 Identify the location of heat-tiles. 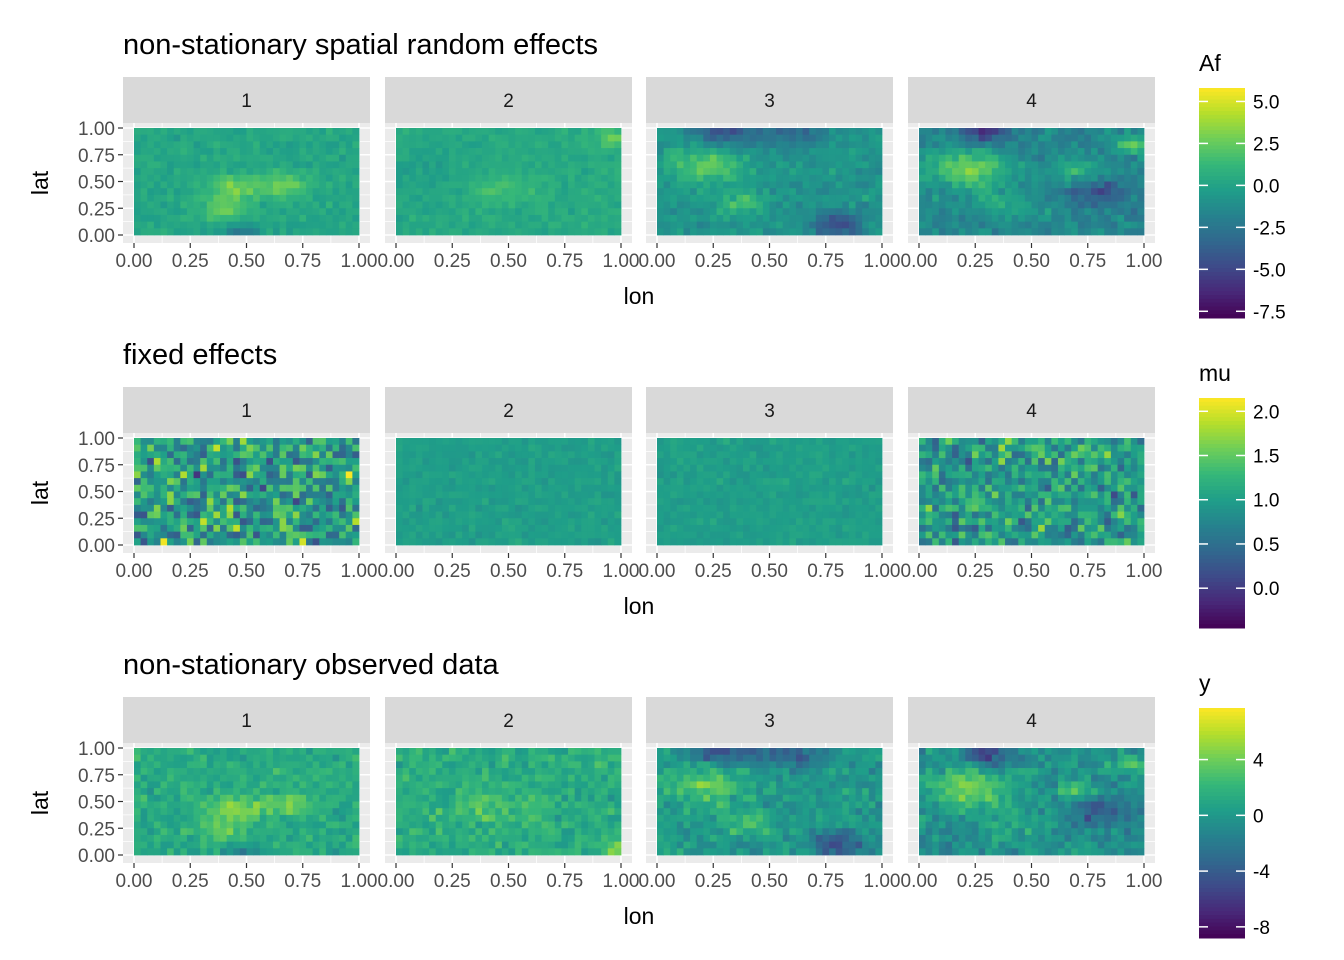
(770, 182).